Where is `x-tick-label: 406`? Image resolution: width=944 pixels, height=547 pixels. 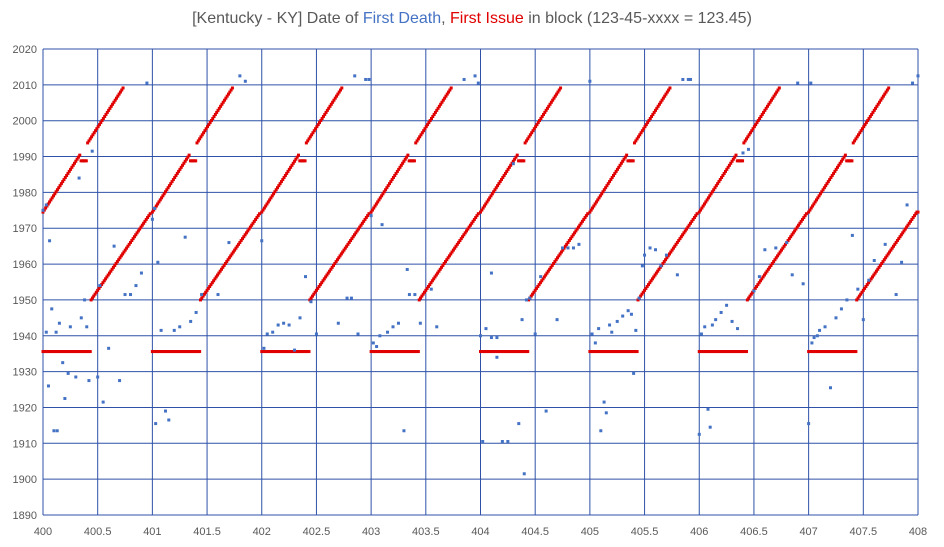 x-tick-label: 406 is located at coordinates (699, 532).